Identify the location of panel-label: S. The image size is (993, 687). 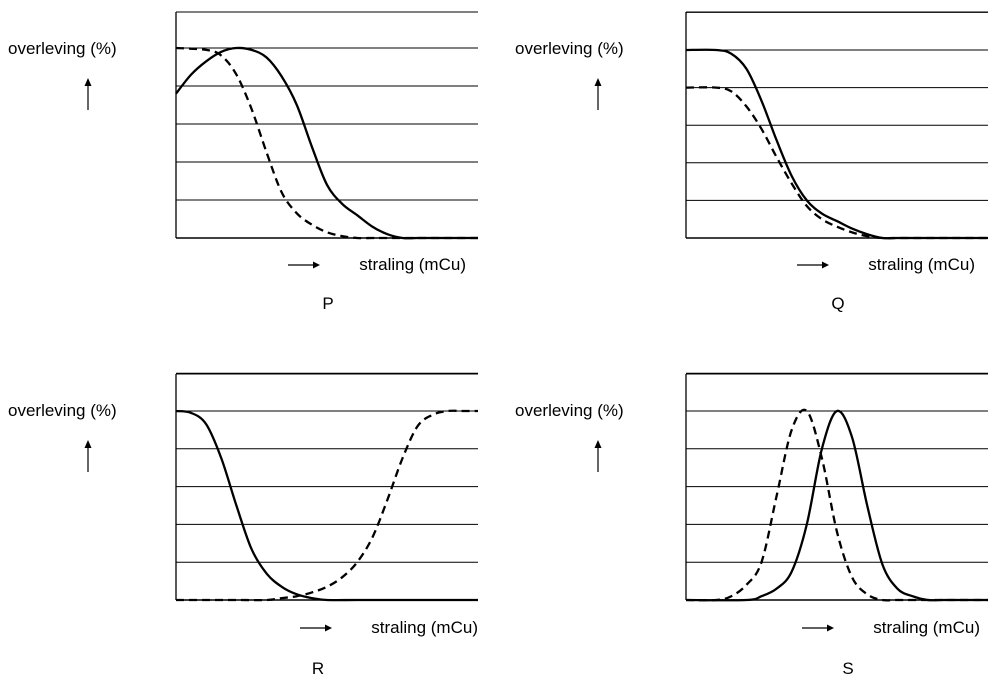
(847, 668).